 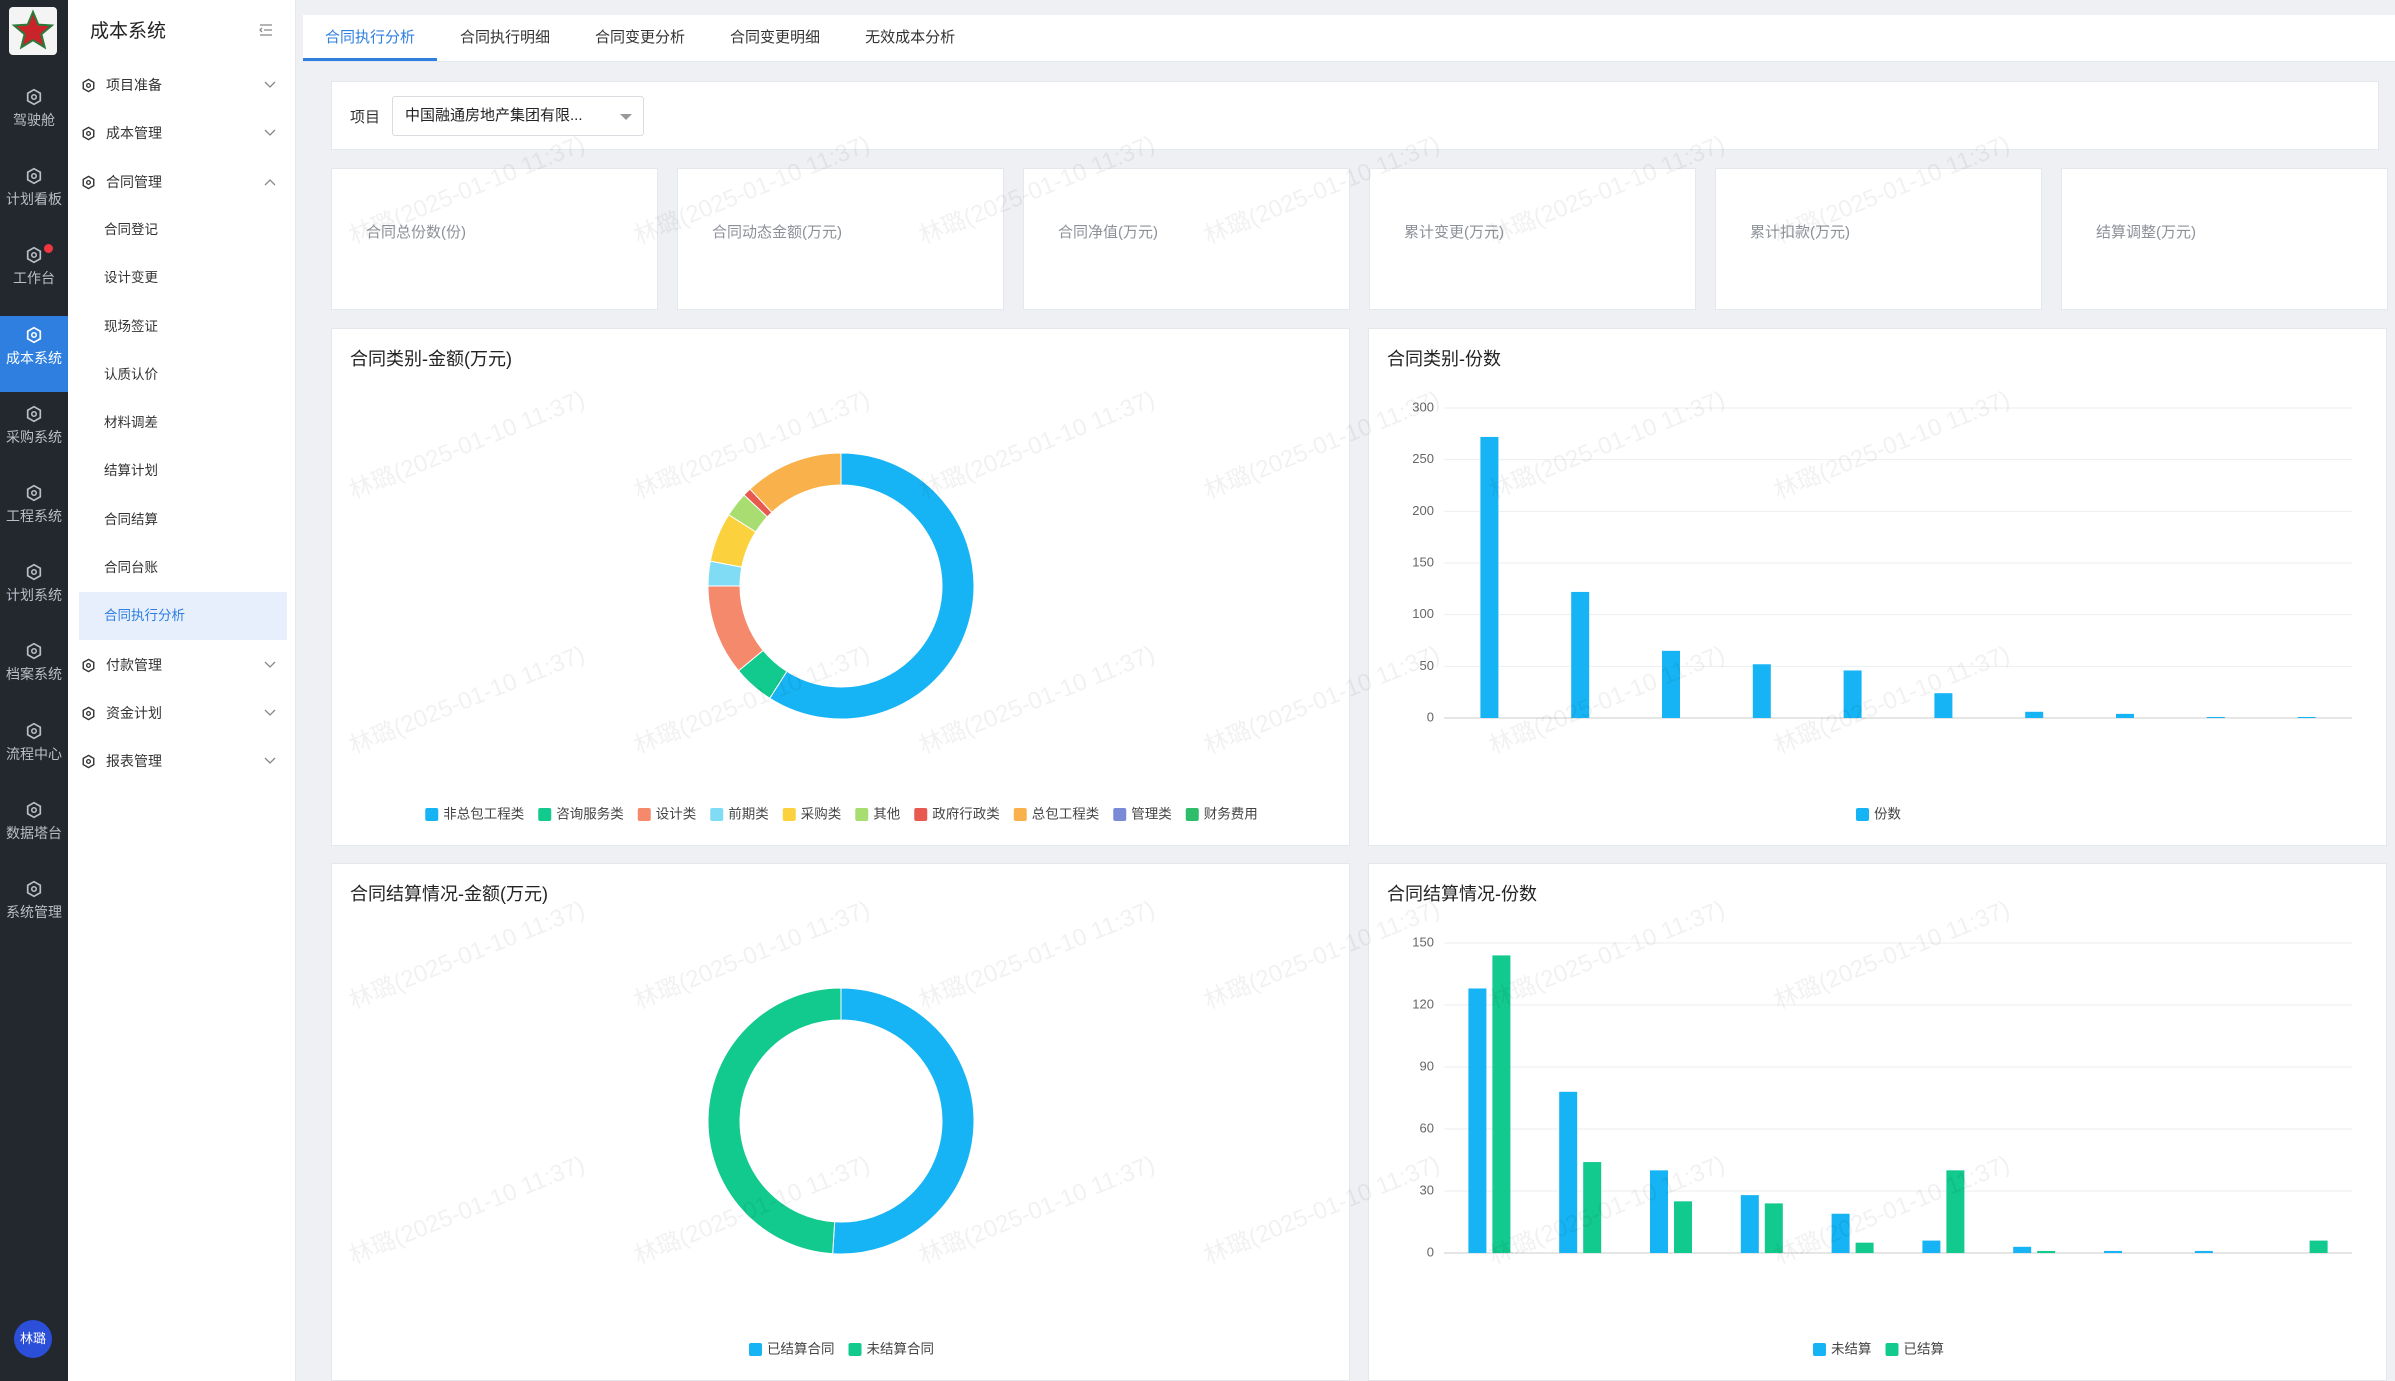 What do you see at coordinates (775, 37) in the screenshot?
I see `tab: 合同变更明细` at bounding box center [775, 37].